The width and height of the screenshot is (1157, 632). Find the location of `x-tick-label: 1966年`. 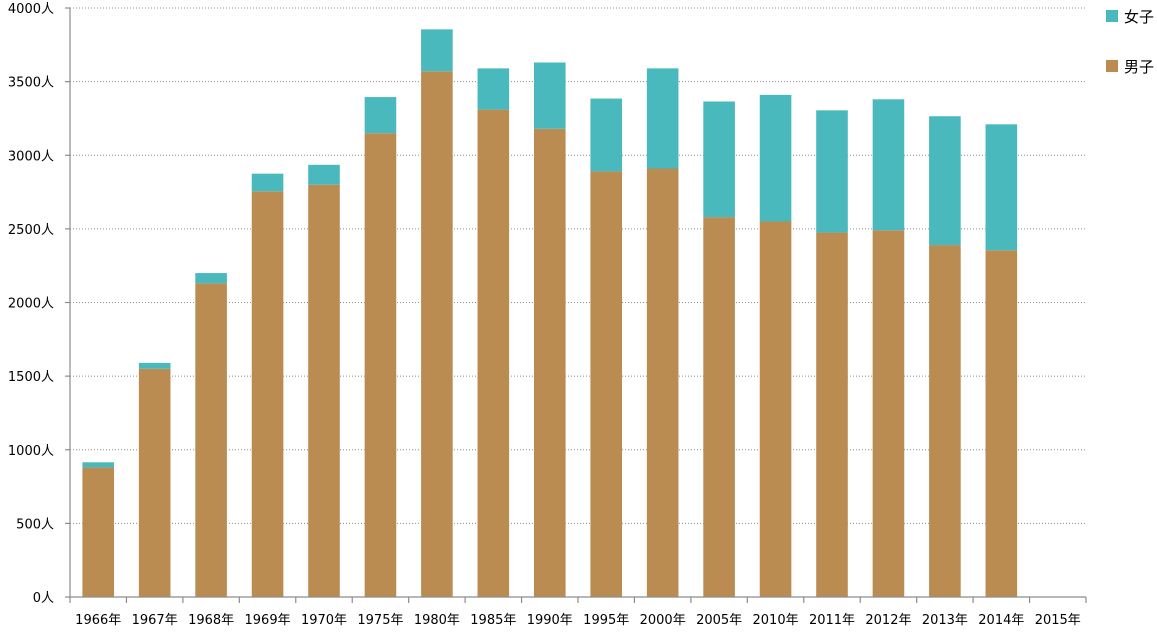

x-tick-label: 1966年 is located at coordinates (98, 620).